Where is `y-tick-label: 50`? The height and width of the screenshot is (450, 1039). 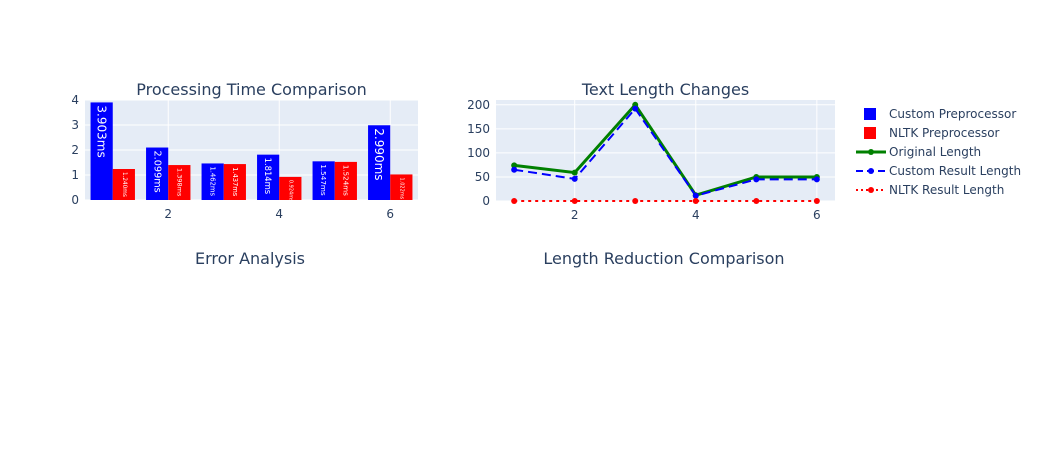 y-tick-label: 50 is located at coordinates (482, 177).